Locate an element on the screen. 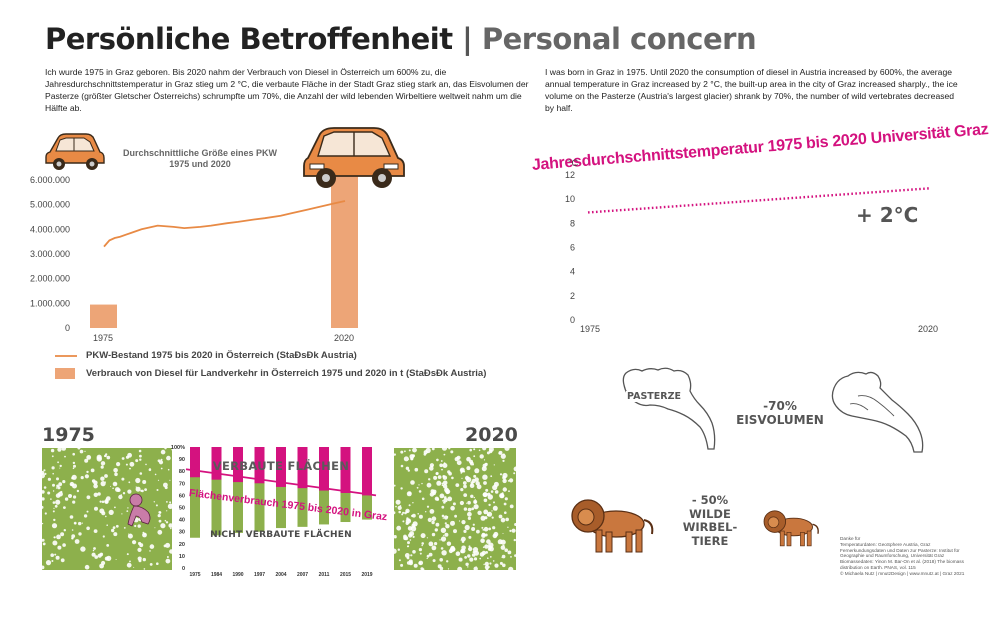 This screenshot has width=1000, height=617. credits-line: Temperaturdaten: GeoSphere Austria, Graz is located at coordinates (885, 544).